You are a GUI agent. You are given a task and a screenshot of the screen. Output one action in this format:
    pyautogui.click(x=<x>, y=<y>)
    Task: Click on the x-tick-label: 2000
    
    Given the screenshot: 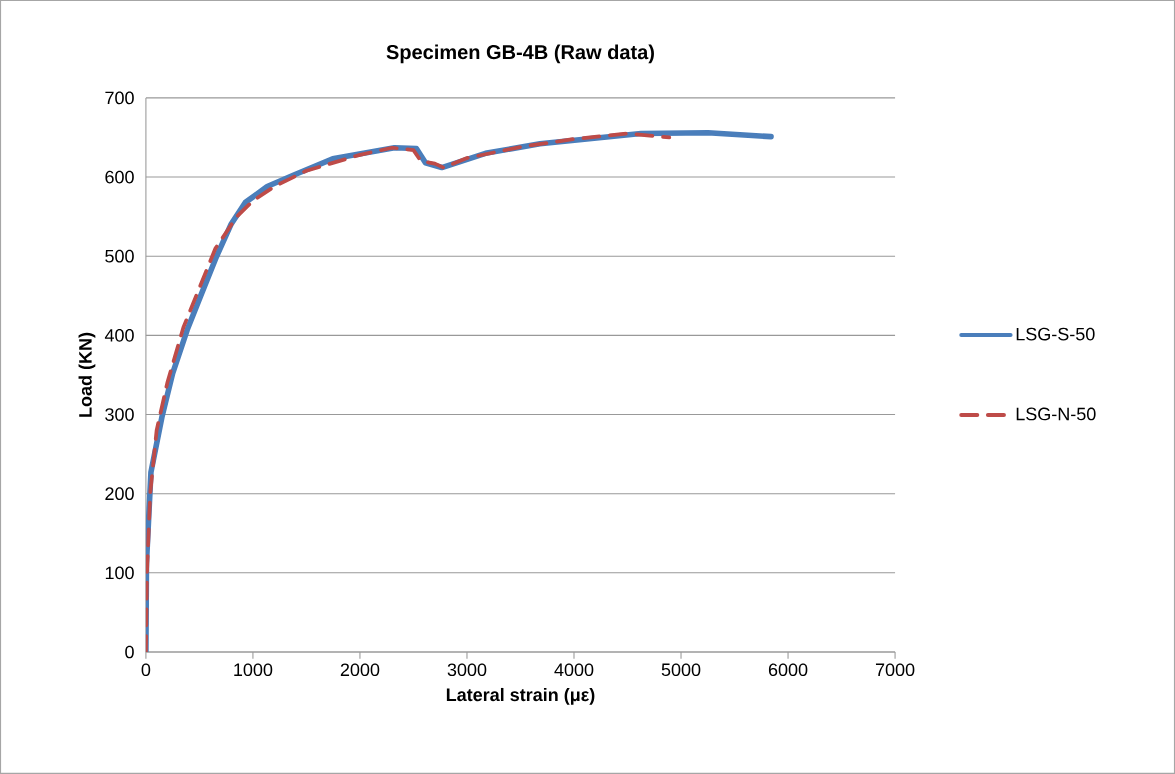 What is the action you would take?
    pyautogui.click(x=360, y=670)
    